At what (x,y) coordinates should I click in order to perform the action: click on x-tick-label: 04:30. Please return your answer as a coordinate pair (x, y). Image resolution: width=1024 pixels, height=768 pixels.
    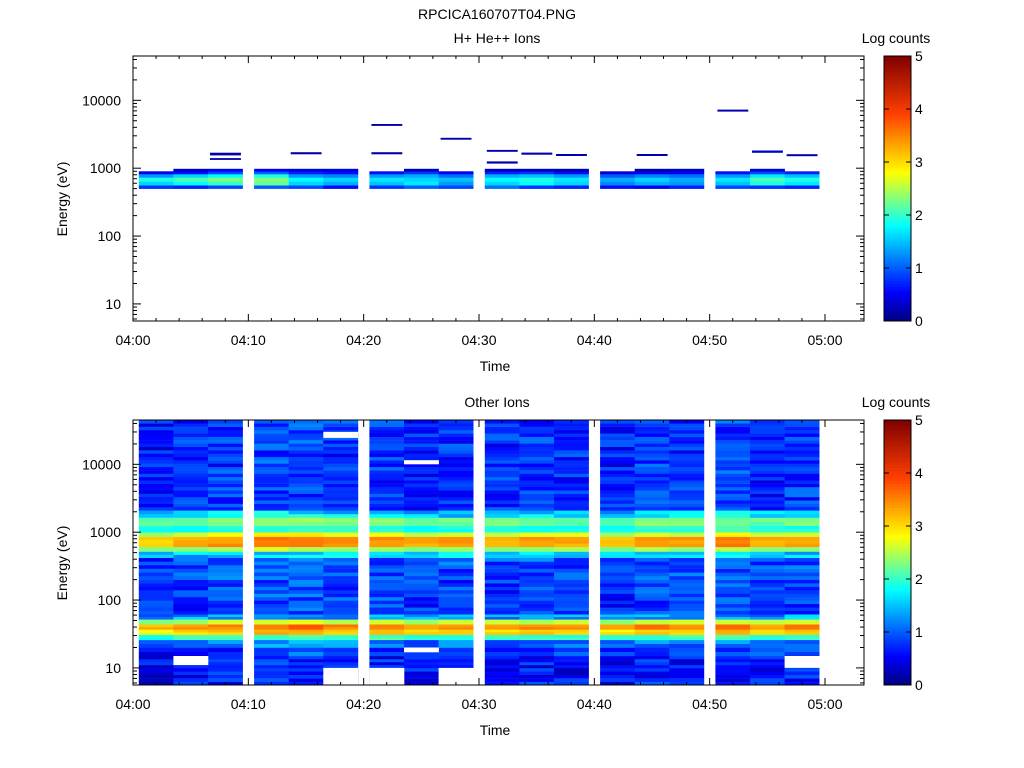
    Looking at the image, I should click on (478, 704).